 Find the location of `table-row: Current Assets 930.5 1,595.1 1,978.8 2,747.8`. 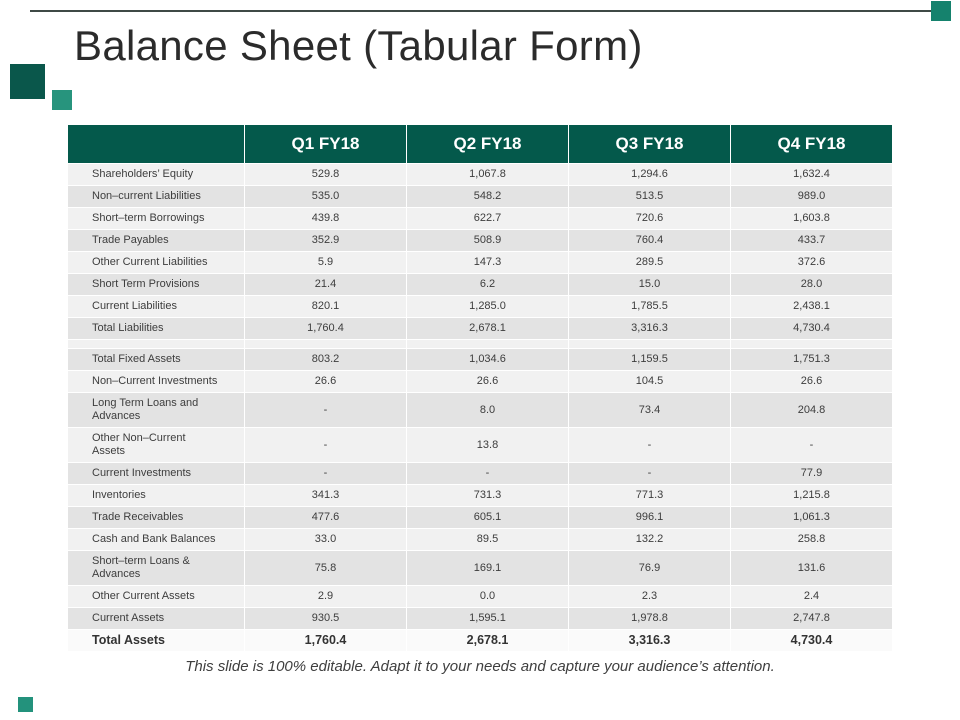

table-row: Current Assets 930.5 1,595.1 1,978.8 2,747.8 is located at coordinates (480, 618).